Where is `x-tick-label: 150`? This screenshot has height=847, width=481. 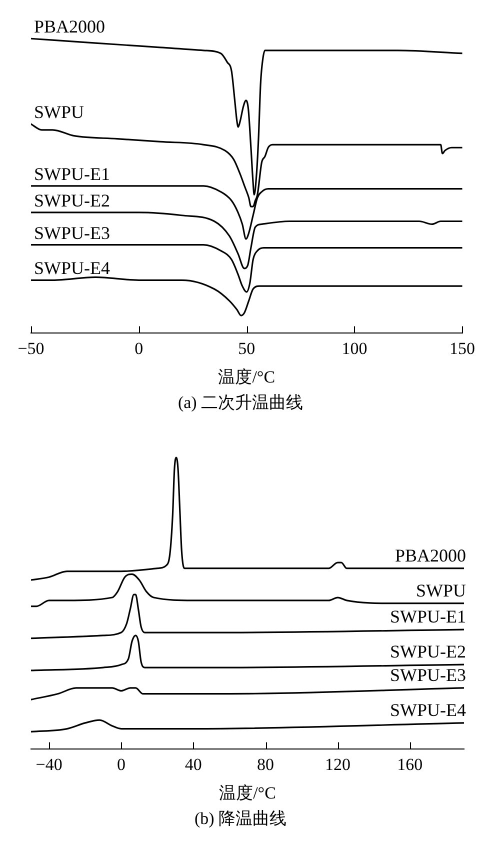 x-tick-label: 150 is located at coordinates (462, 348).